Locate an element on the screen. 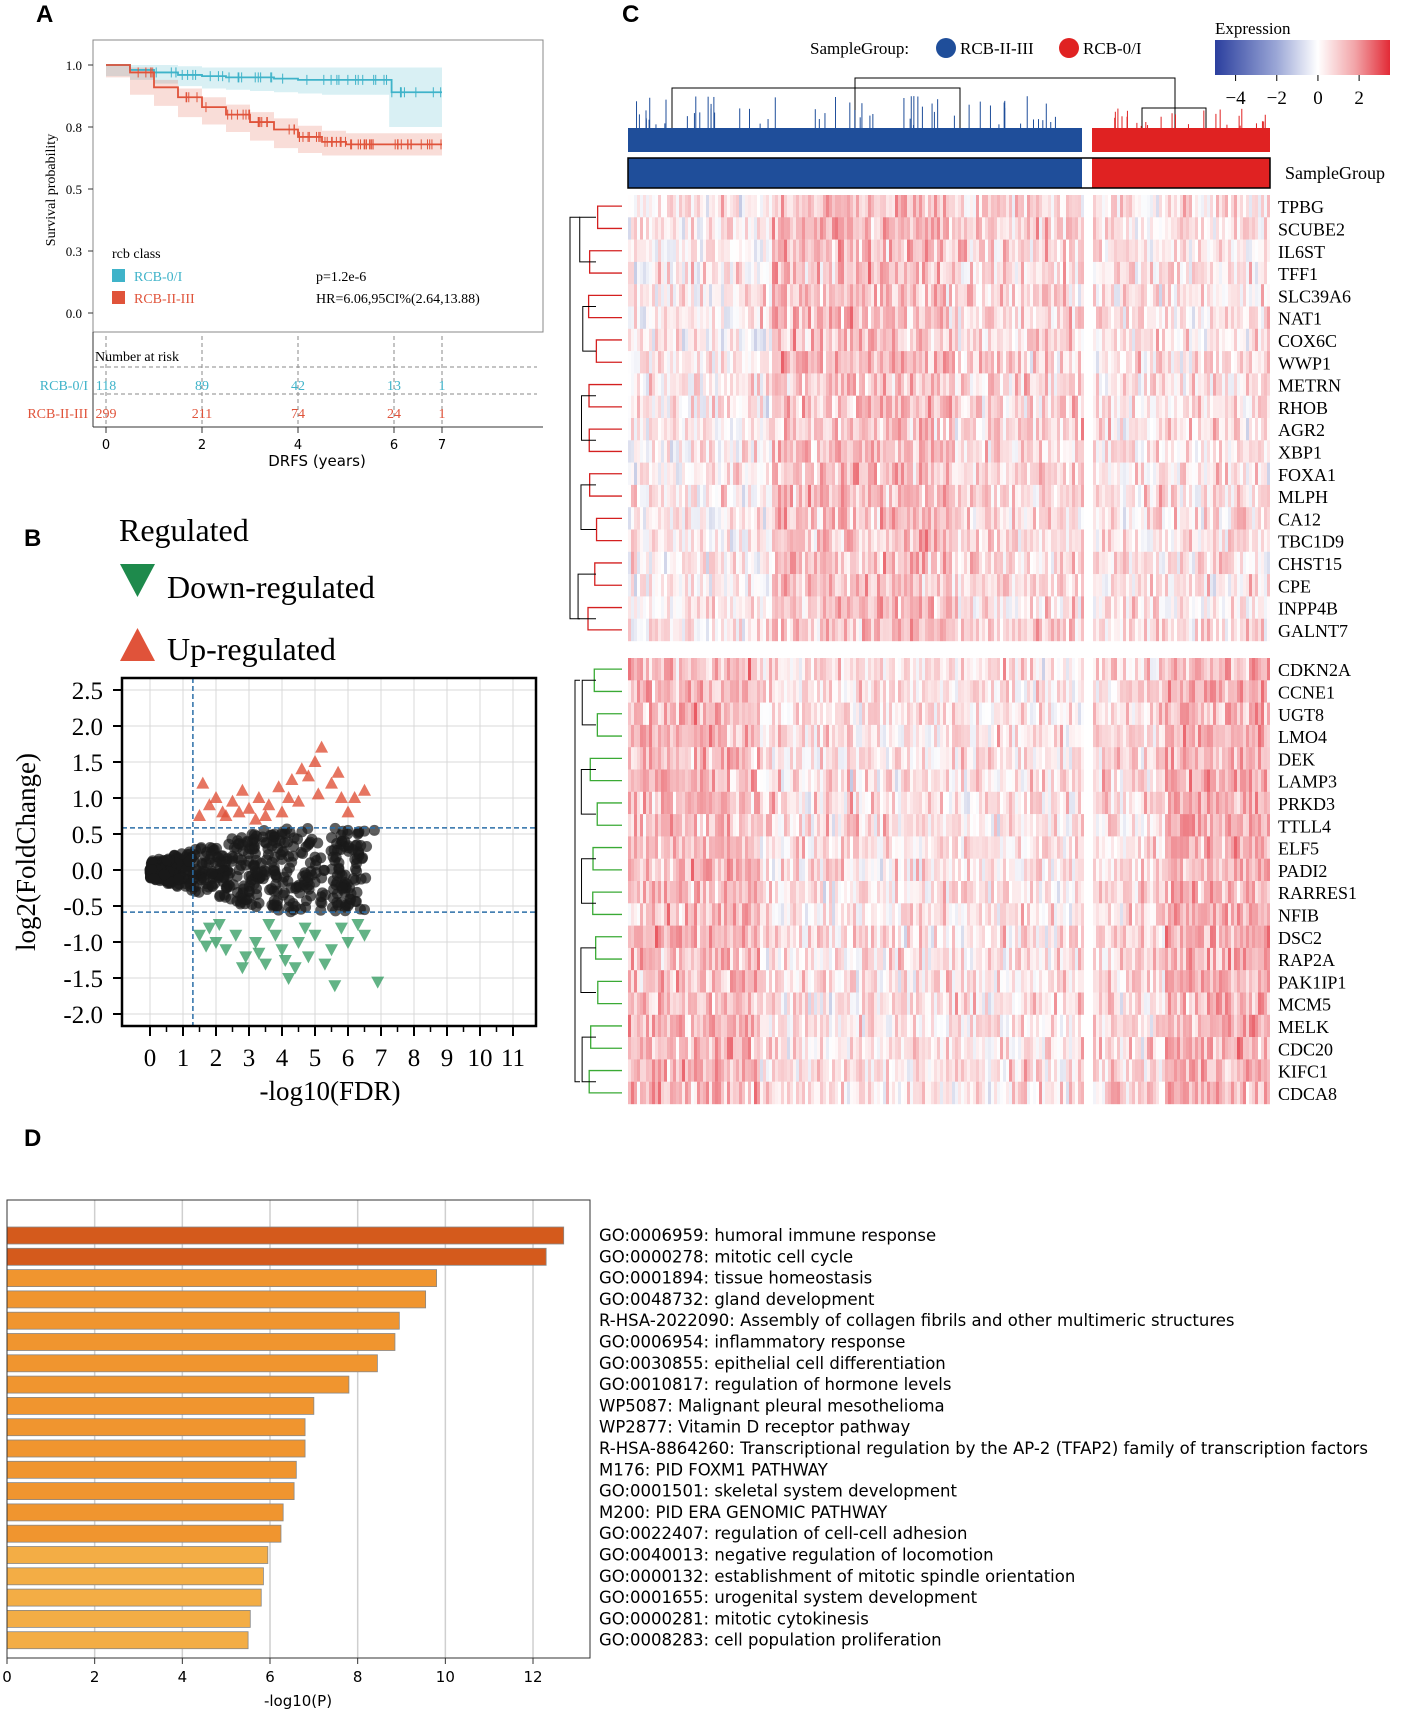  volcano-point-up is located at coordinates (308, 775).